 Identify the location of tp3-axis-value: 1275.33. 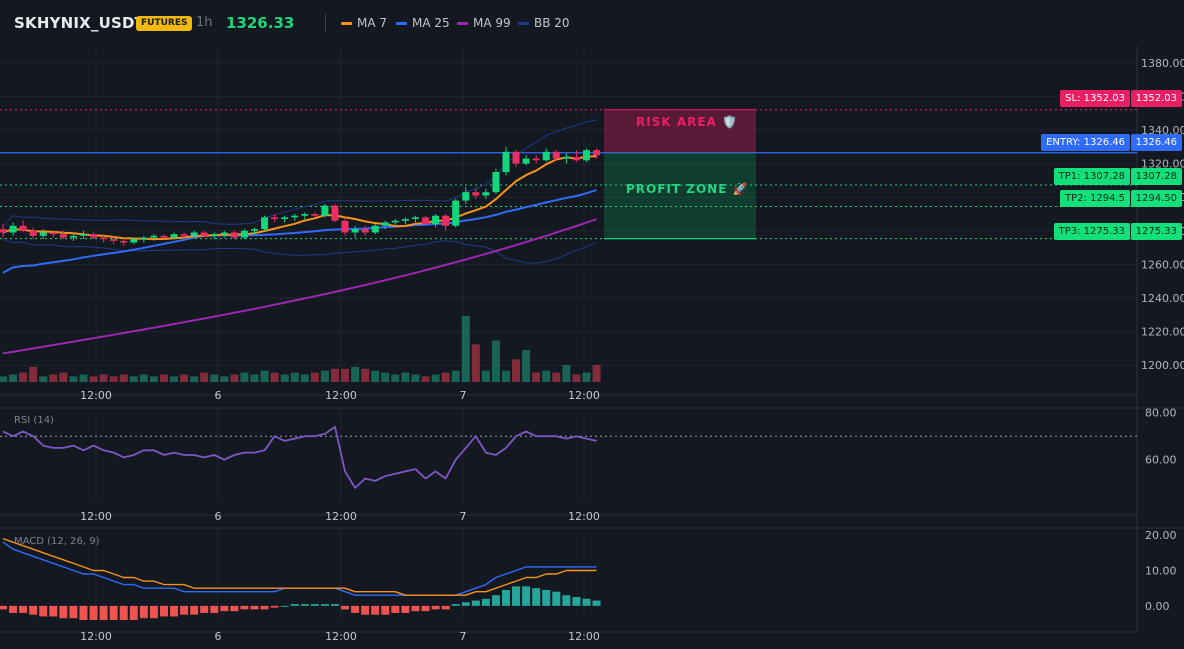
(1156, 231).